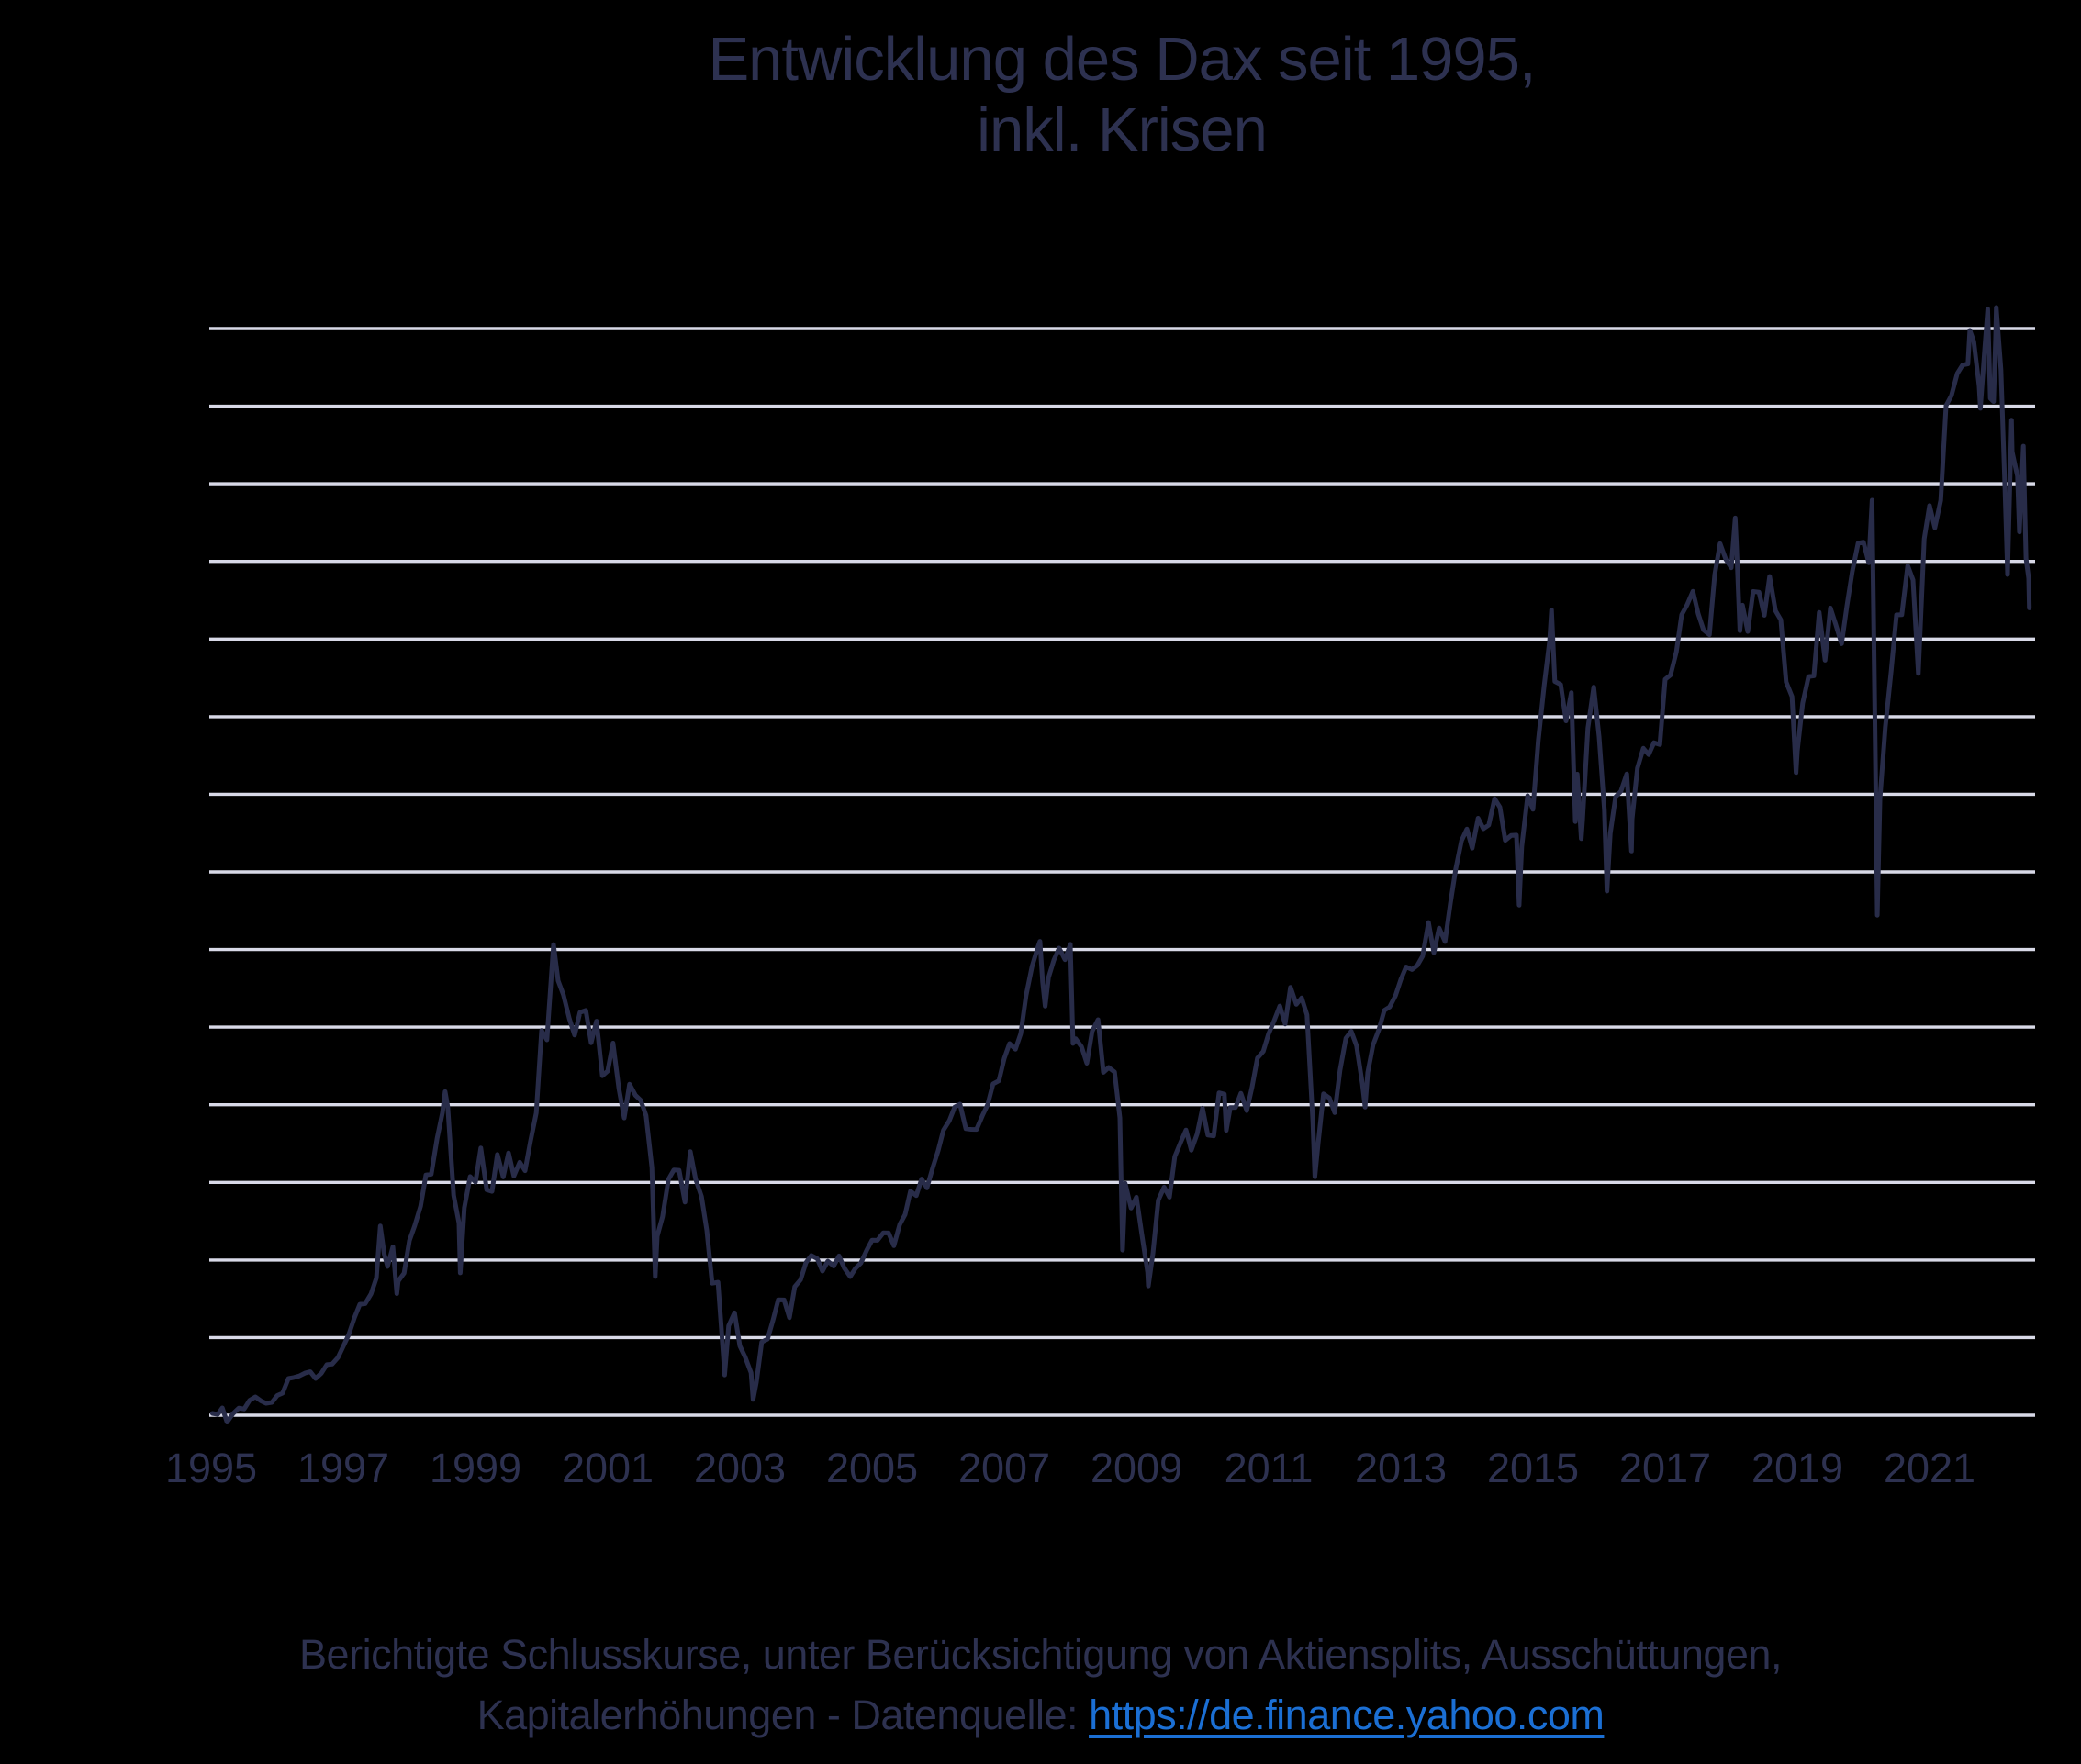 This screenshot has width=2081, height=1764. What do you see at coordinates (608, 1468) in the screenshot?
I see `x-axis-tick-label: 2001` at bounding box center [608, 1468].